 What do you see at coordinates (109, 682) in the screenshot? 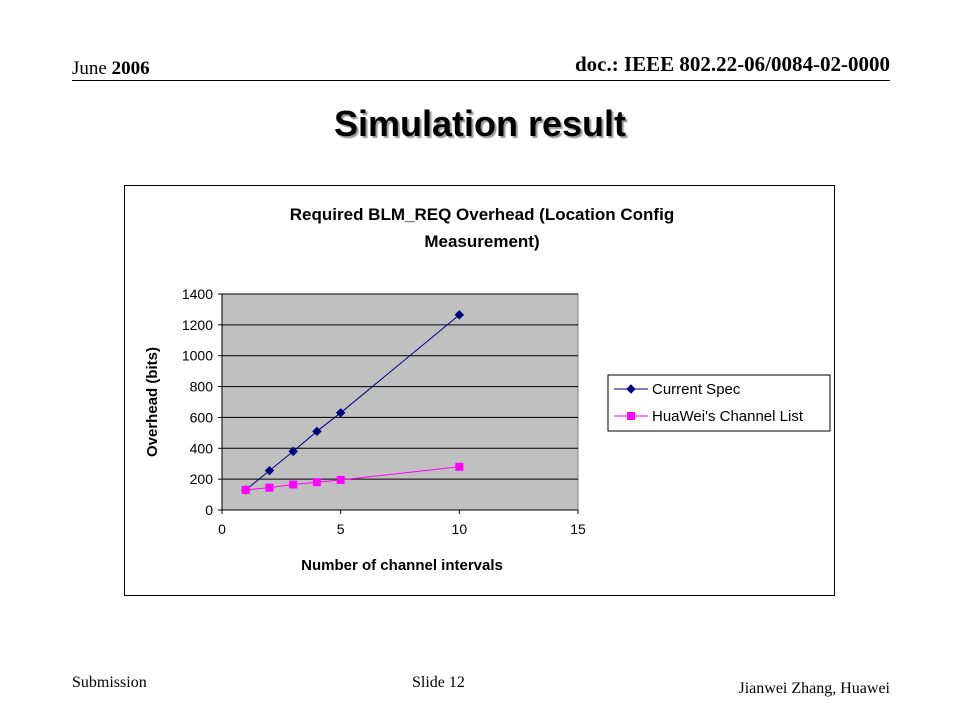
I see `footer-submission: Submission` at bounding box center [109, 682].